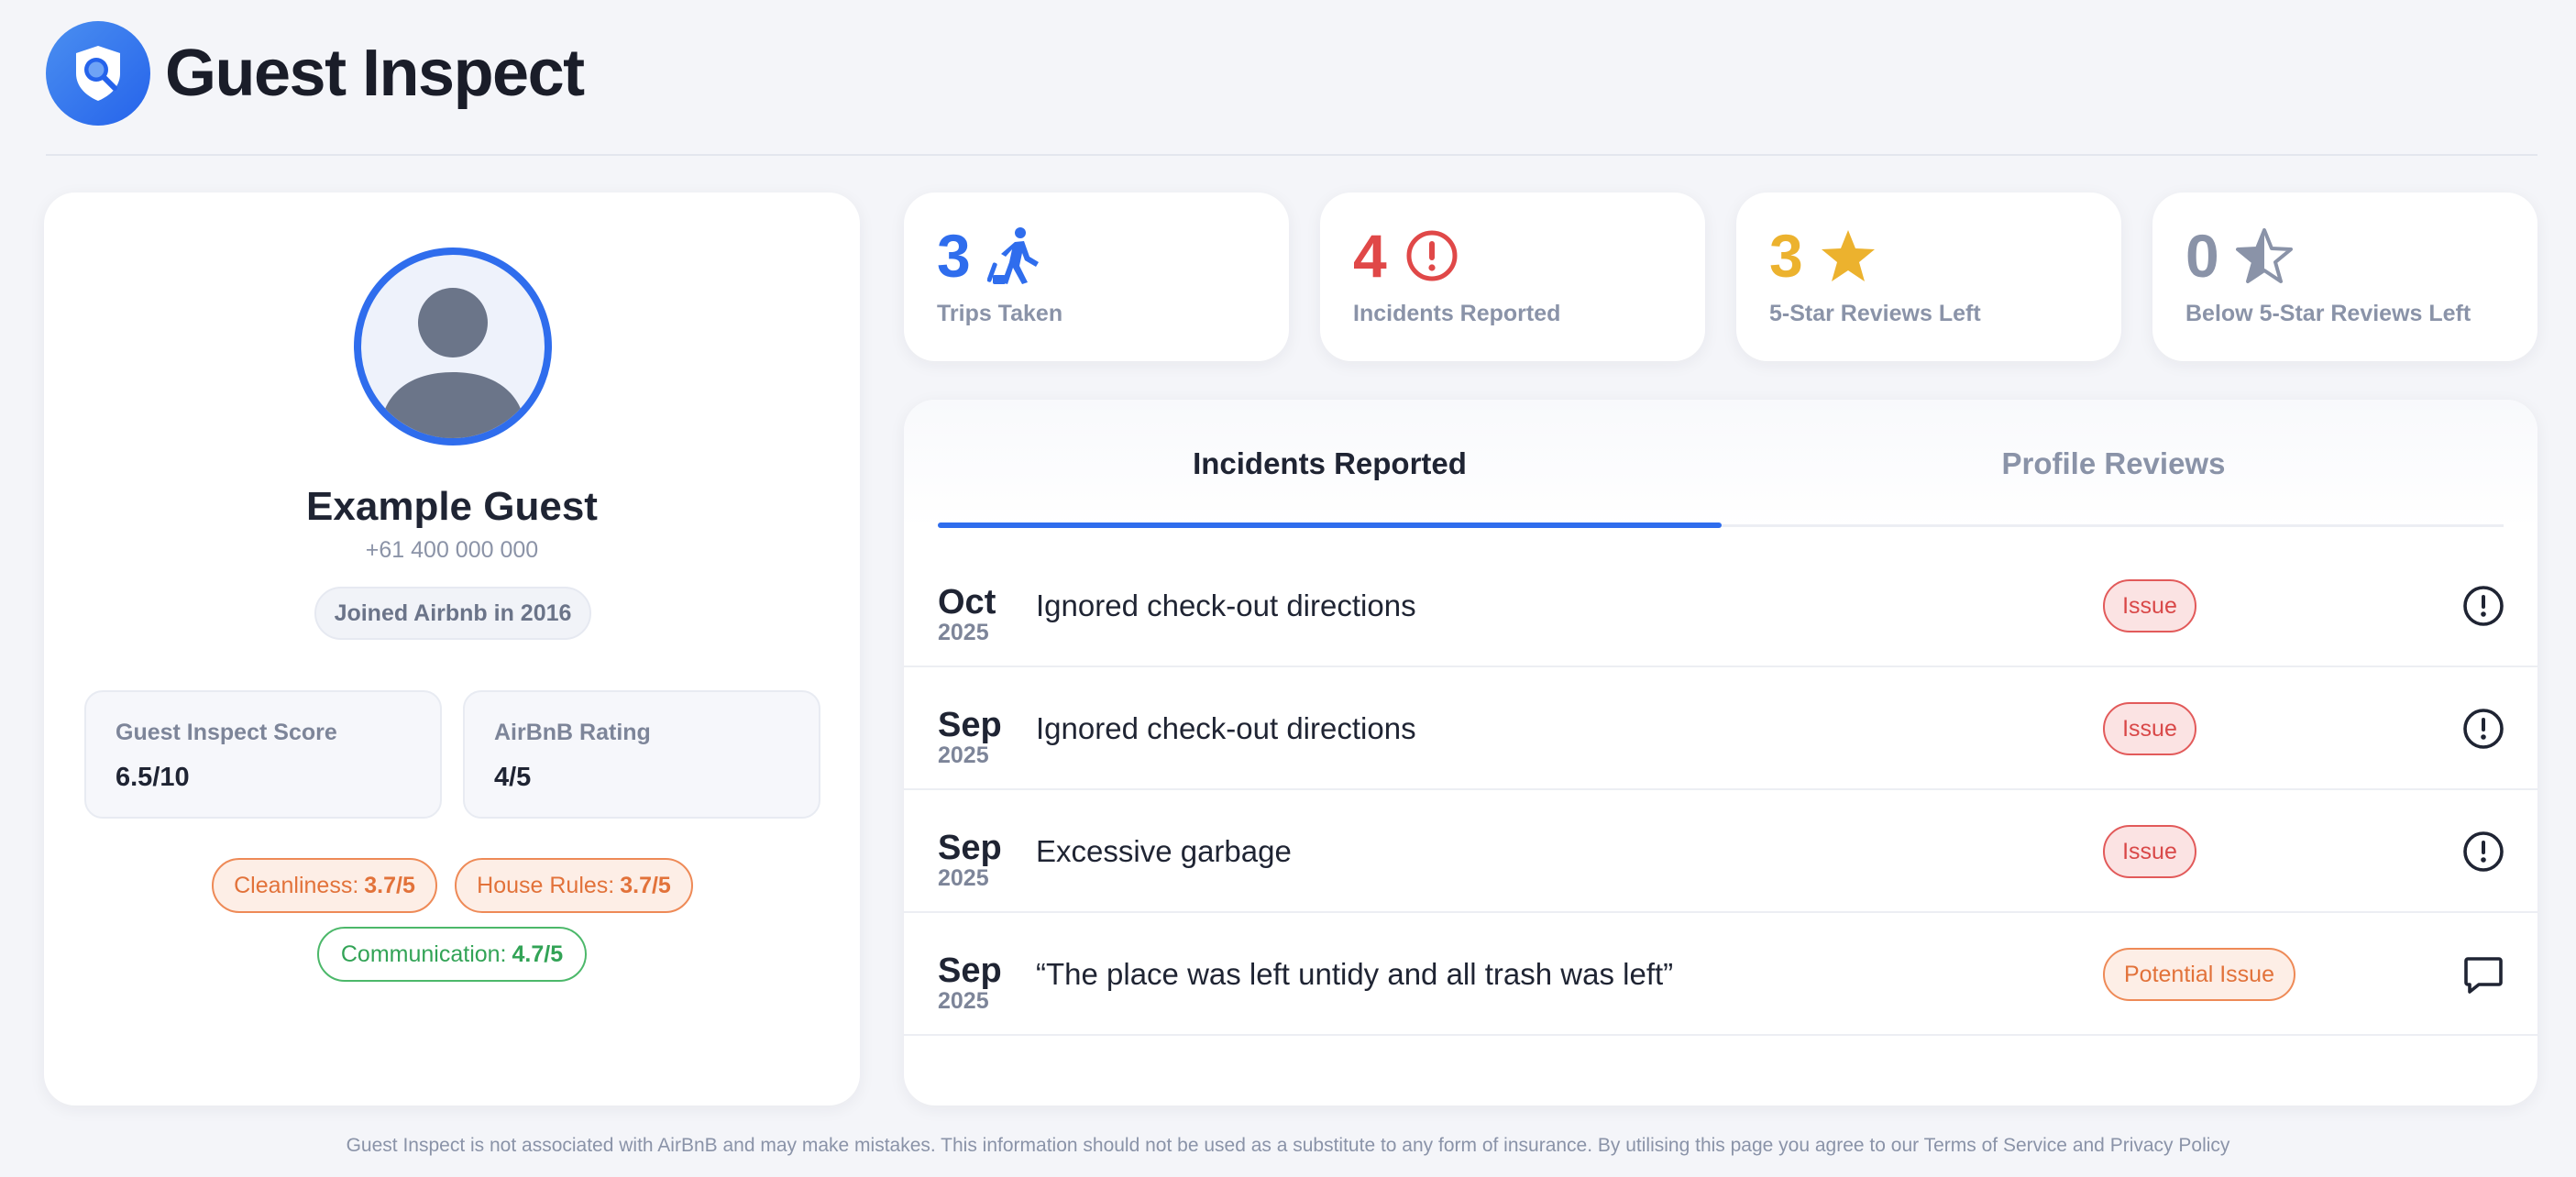 The height and width of the screenshot is (1177, 2576). I want to click on privacy-policy-link: Privacy Policy, so click(2169, 1145).